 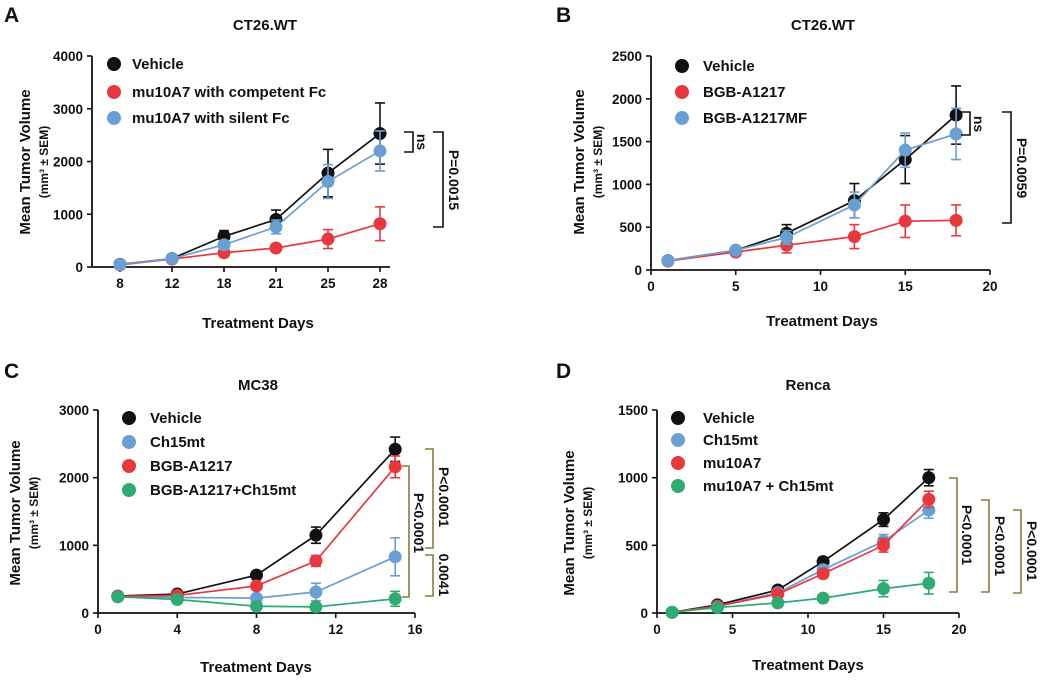 I want to click on panel-b-plot, so click(x=812, y=176).